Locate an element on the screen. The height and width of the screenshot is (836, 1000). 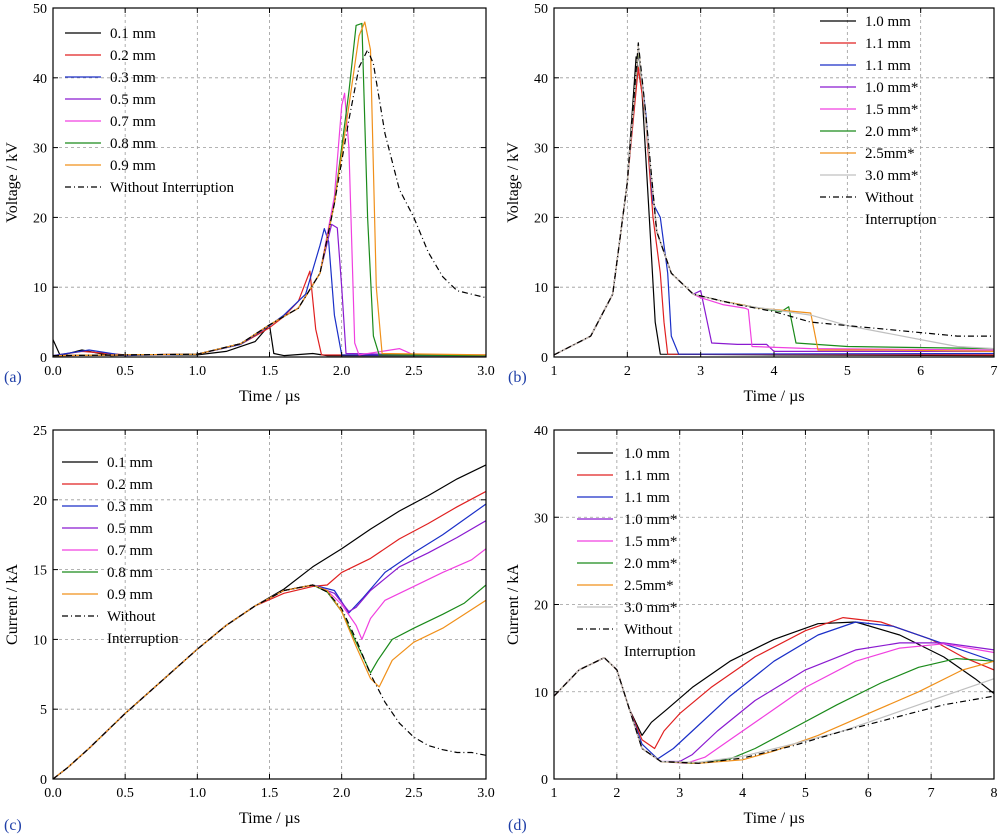
x-tick-label: 8 is located at coordinates (994, 793).